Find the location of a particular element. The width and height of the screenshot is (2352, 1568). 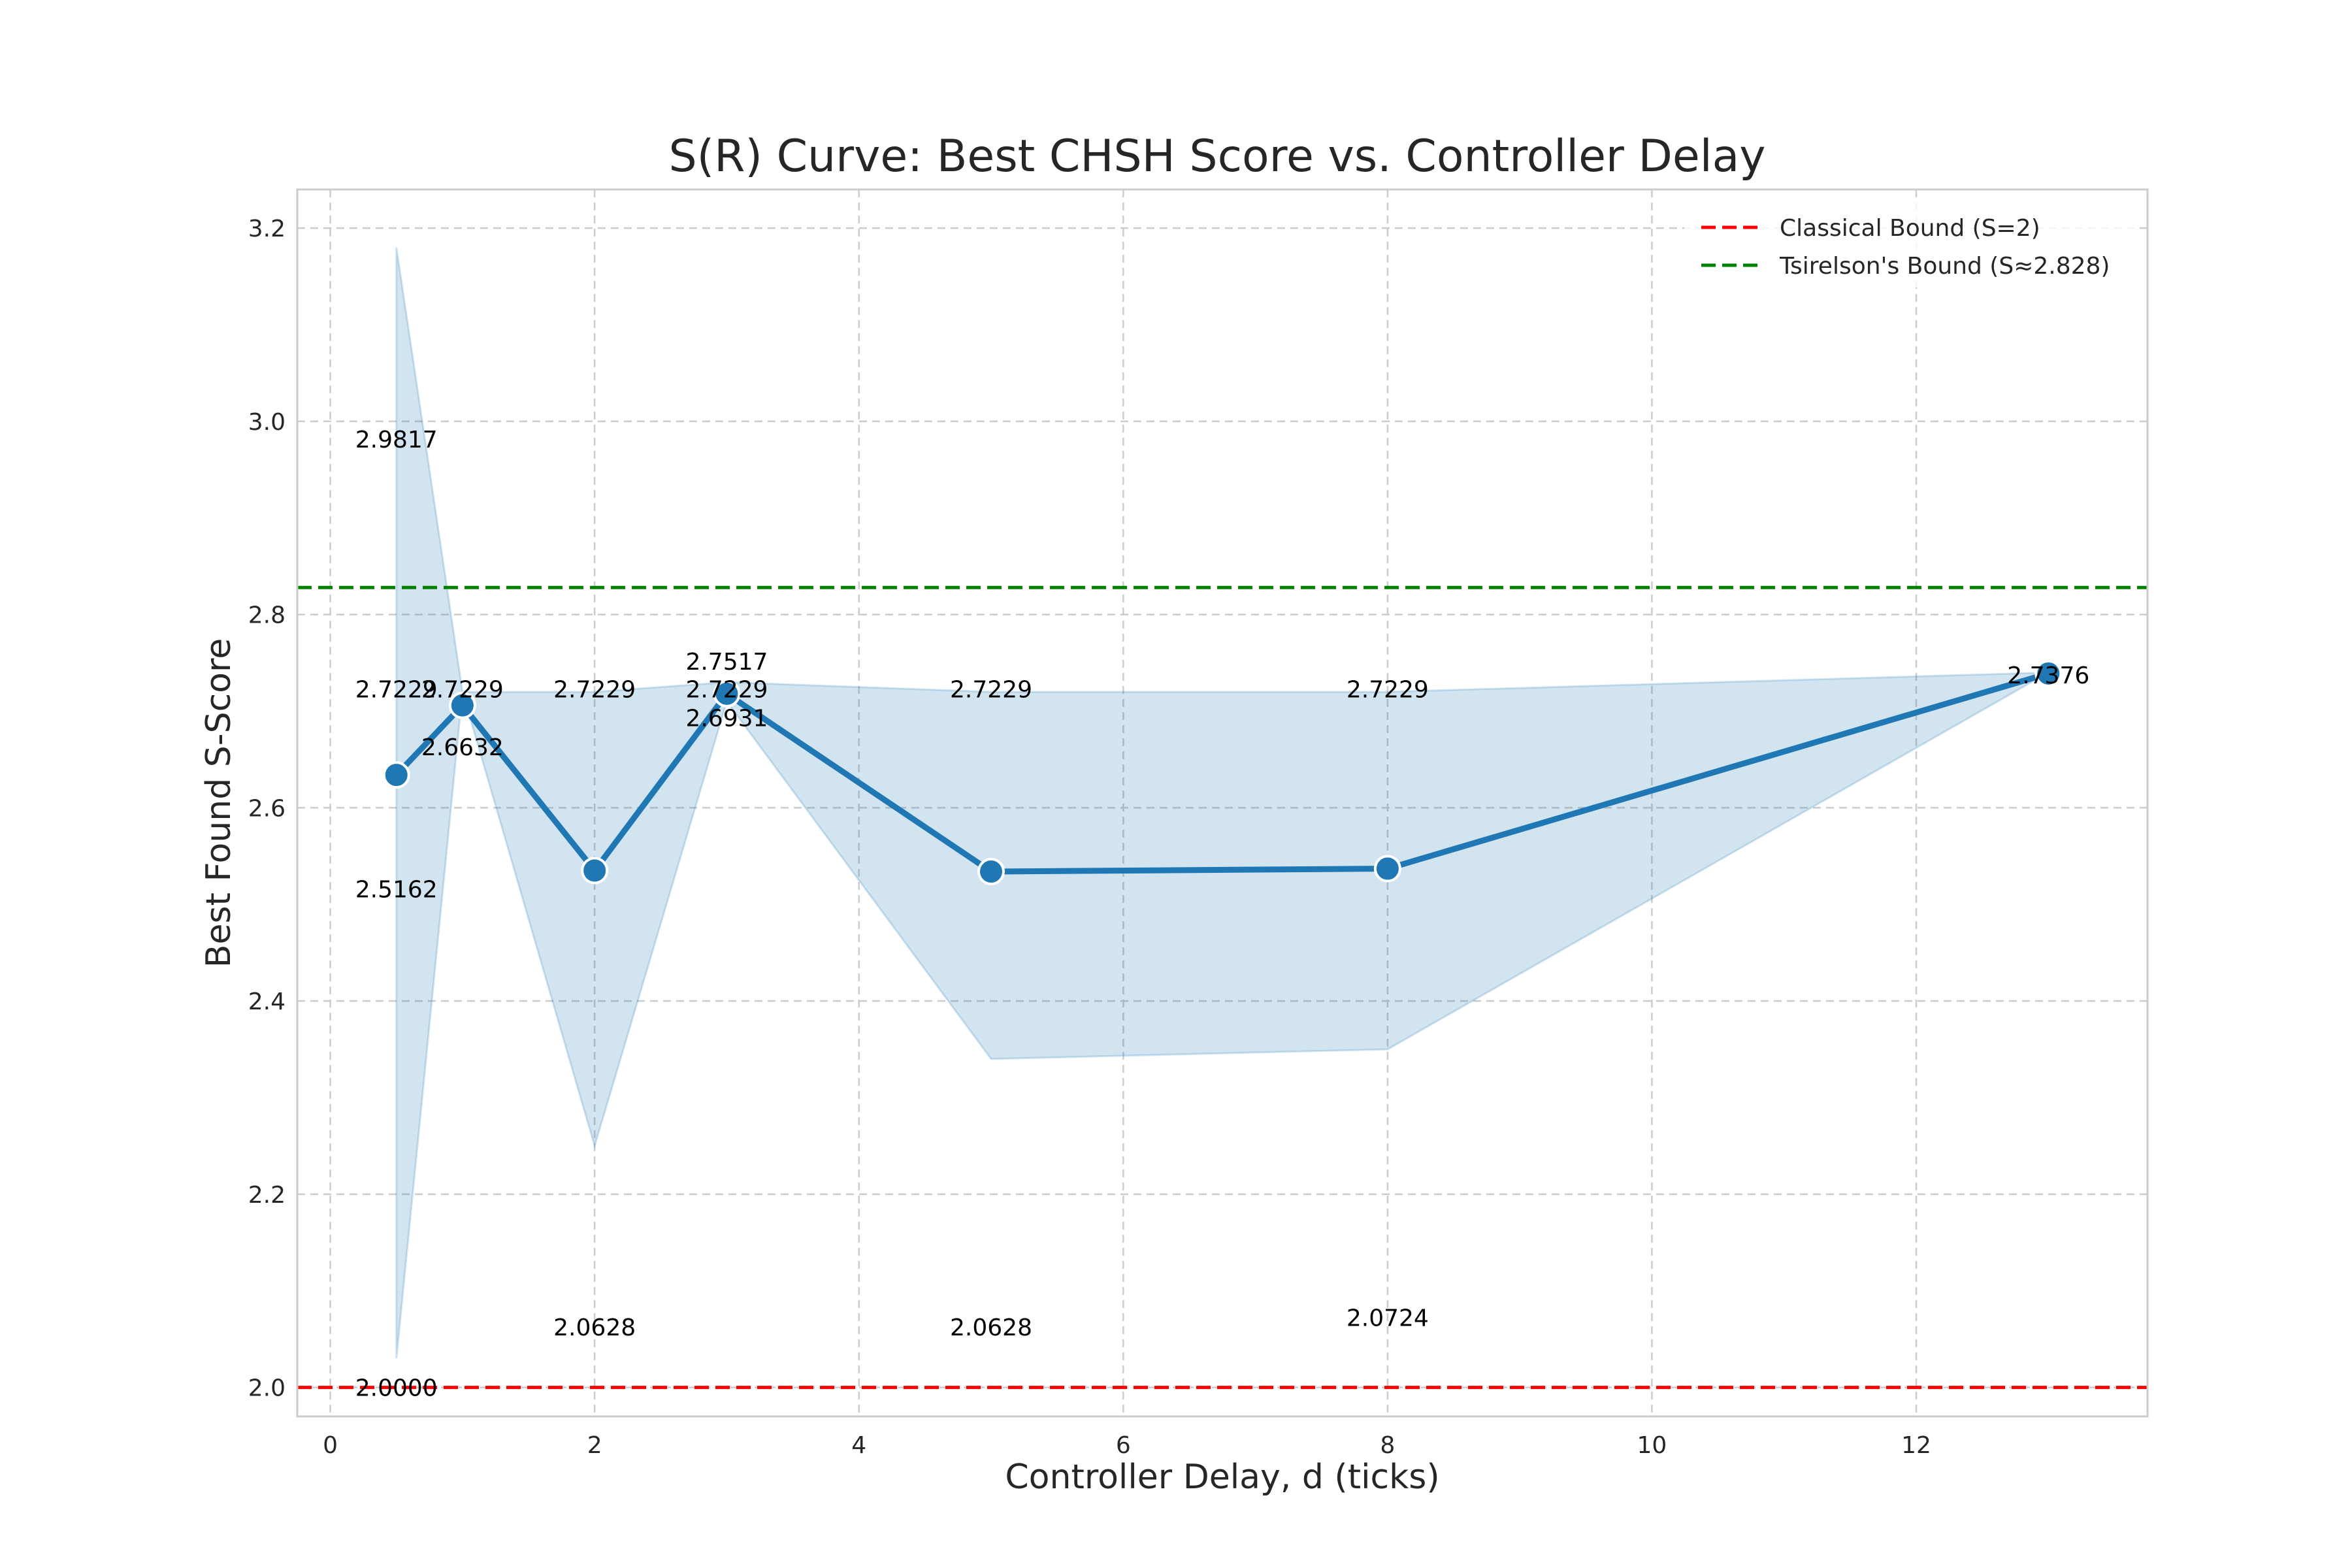

x-tick-label: 8 is located at coordinates (1387, 1445).